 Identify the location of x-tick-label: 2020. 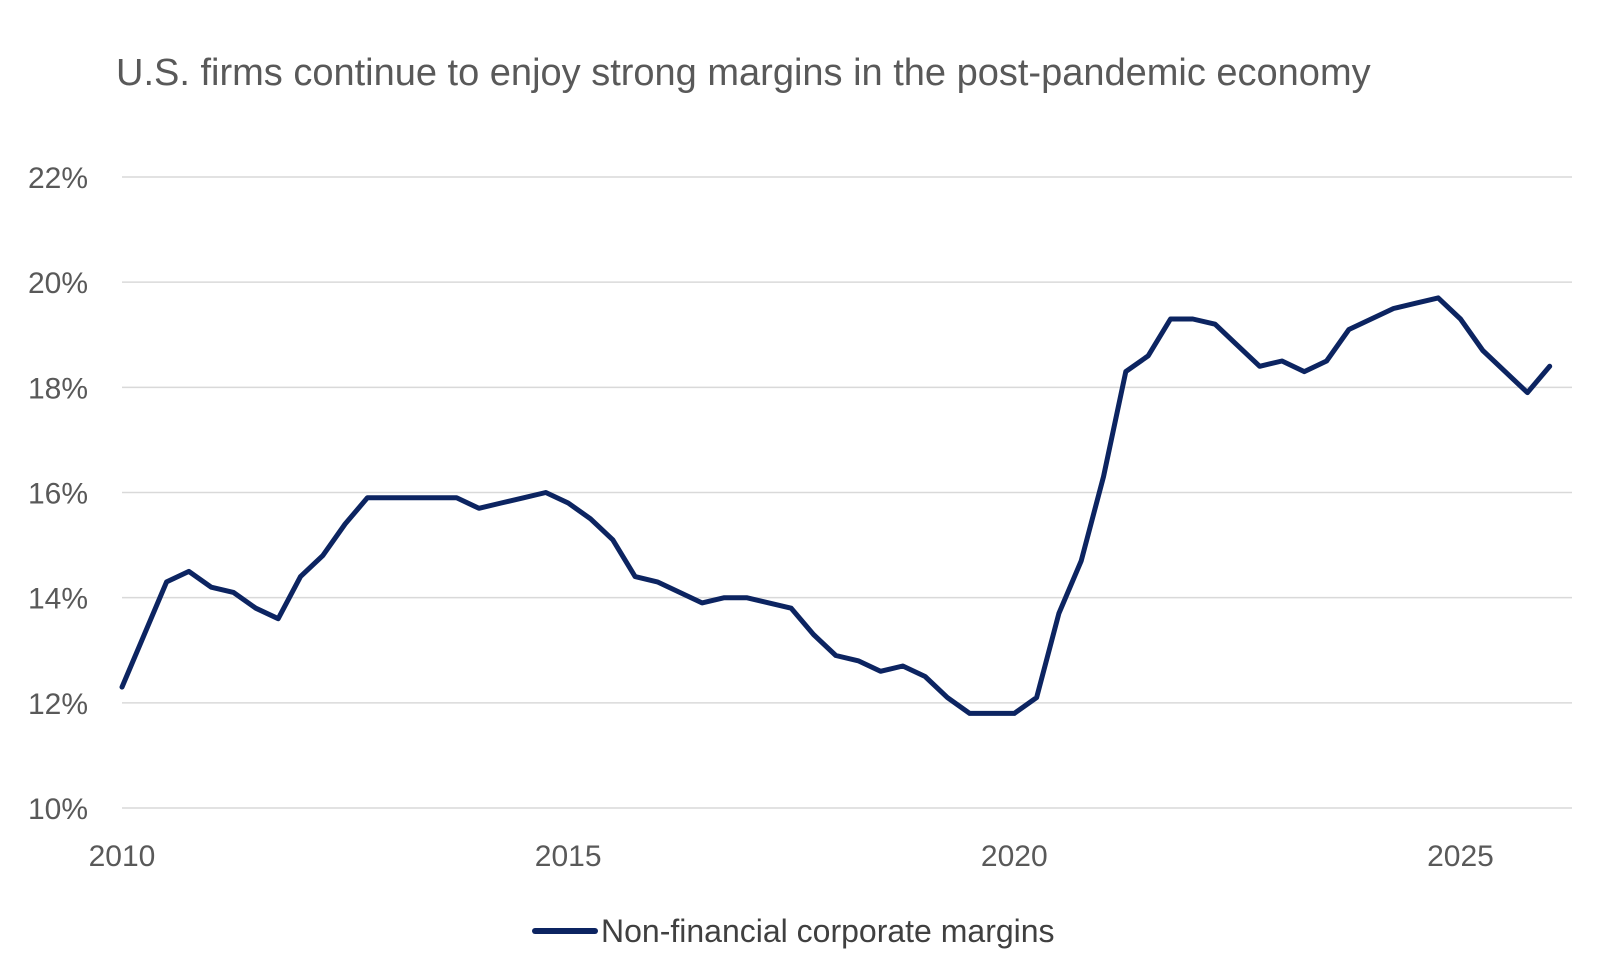
(1014, 856).